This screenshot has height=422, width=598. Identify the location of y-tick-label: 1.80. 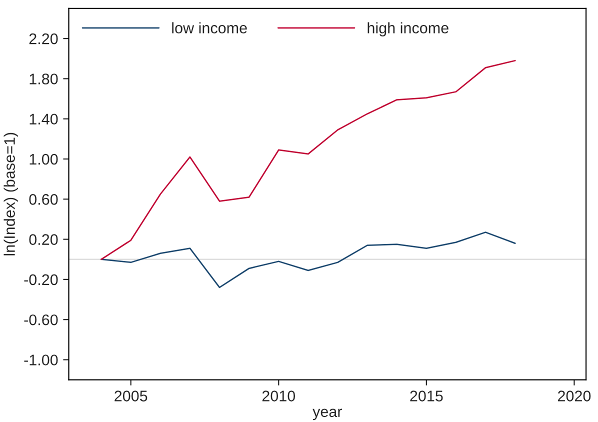
(44, 79).